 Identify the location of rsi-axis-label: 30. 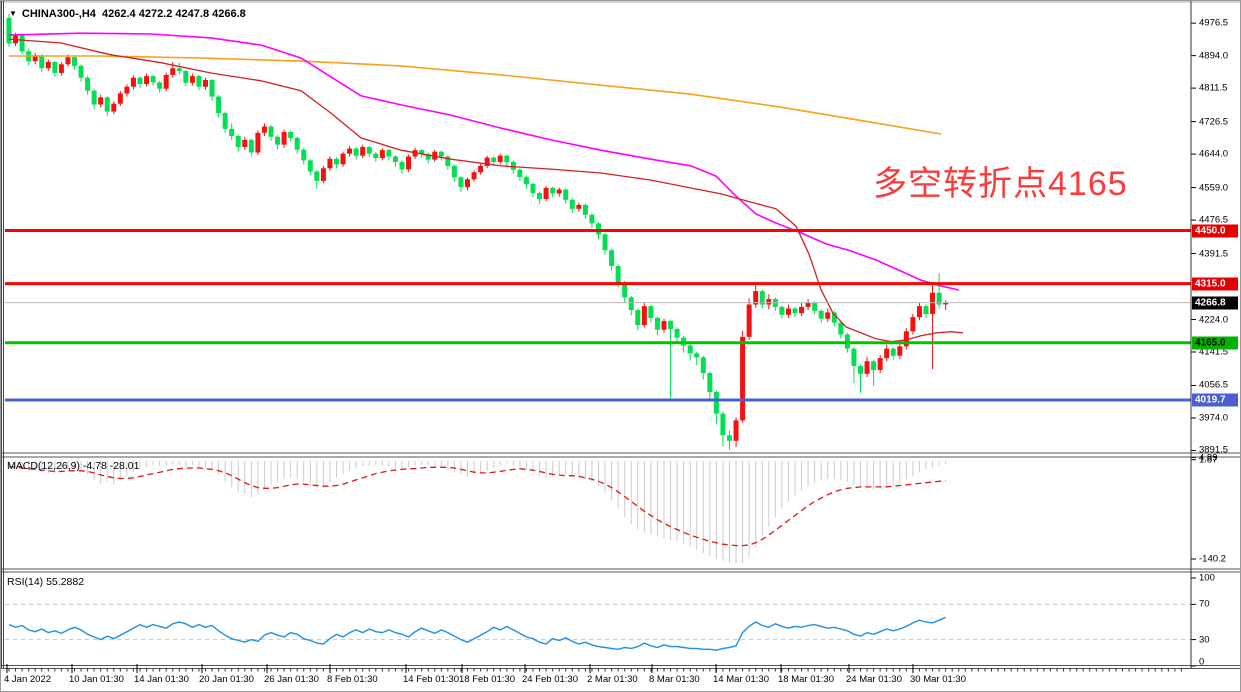
(1204, 640).